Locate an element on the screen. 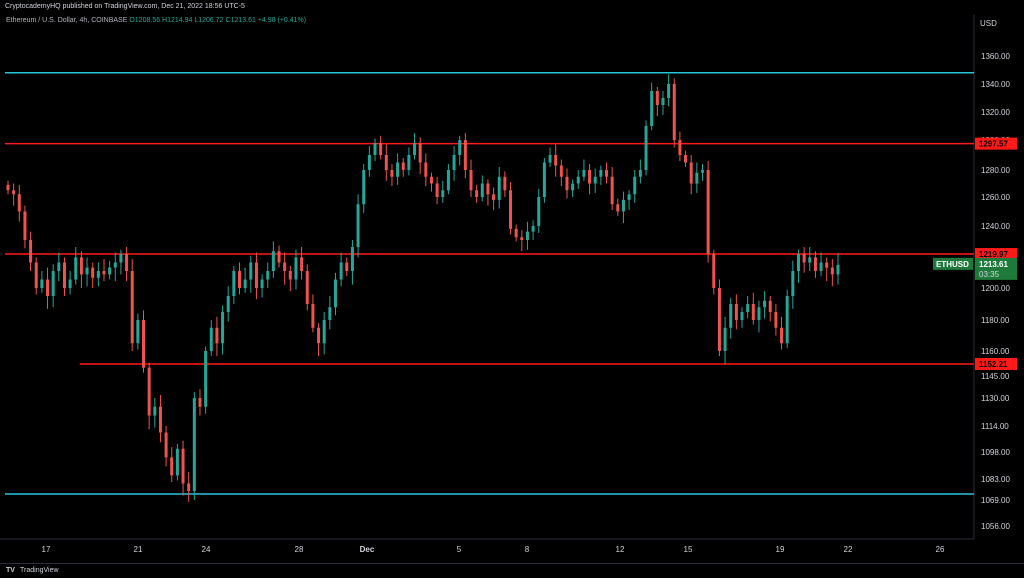 This screenshot has width=1024, height=578. footer-brand: TradingView is located at coordinates (39, 570).